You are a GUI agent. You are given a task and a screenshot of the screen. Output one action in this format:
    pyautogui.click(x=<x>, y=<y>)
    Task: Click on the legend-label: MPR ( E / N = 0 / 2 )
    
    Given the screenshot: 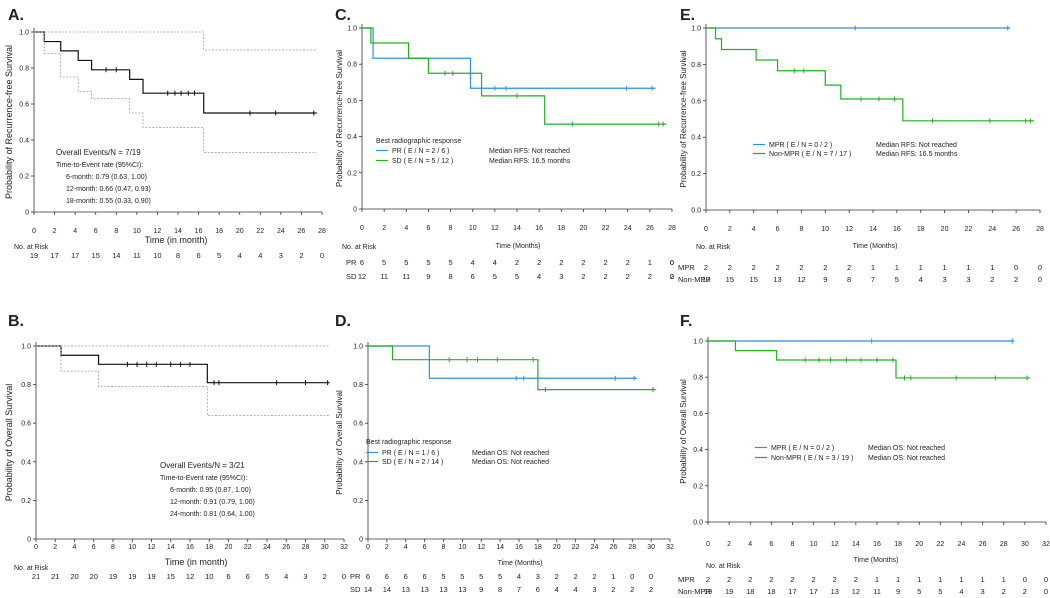 What is the action you would take?
    pyautogui.click(x=800, y=145)
    